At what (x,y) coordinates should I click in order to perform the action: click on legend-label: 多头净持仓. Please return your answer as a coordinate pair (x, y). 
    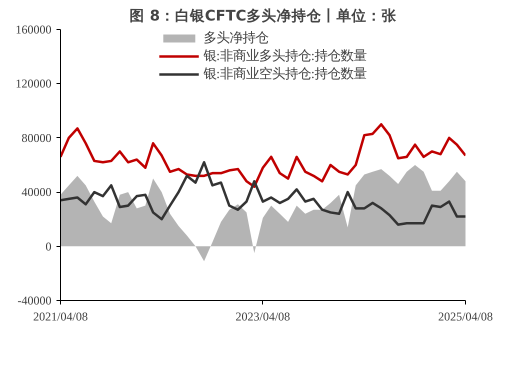
    Looking at the image, I should click on (235, 38).